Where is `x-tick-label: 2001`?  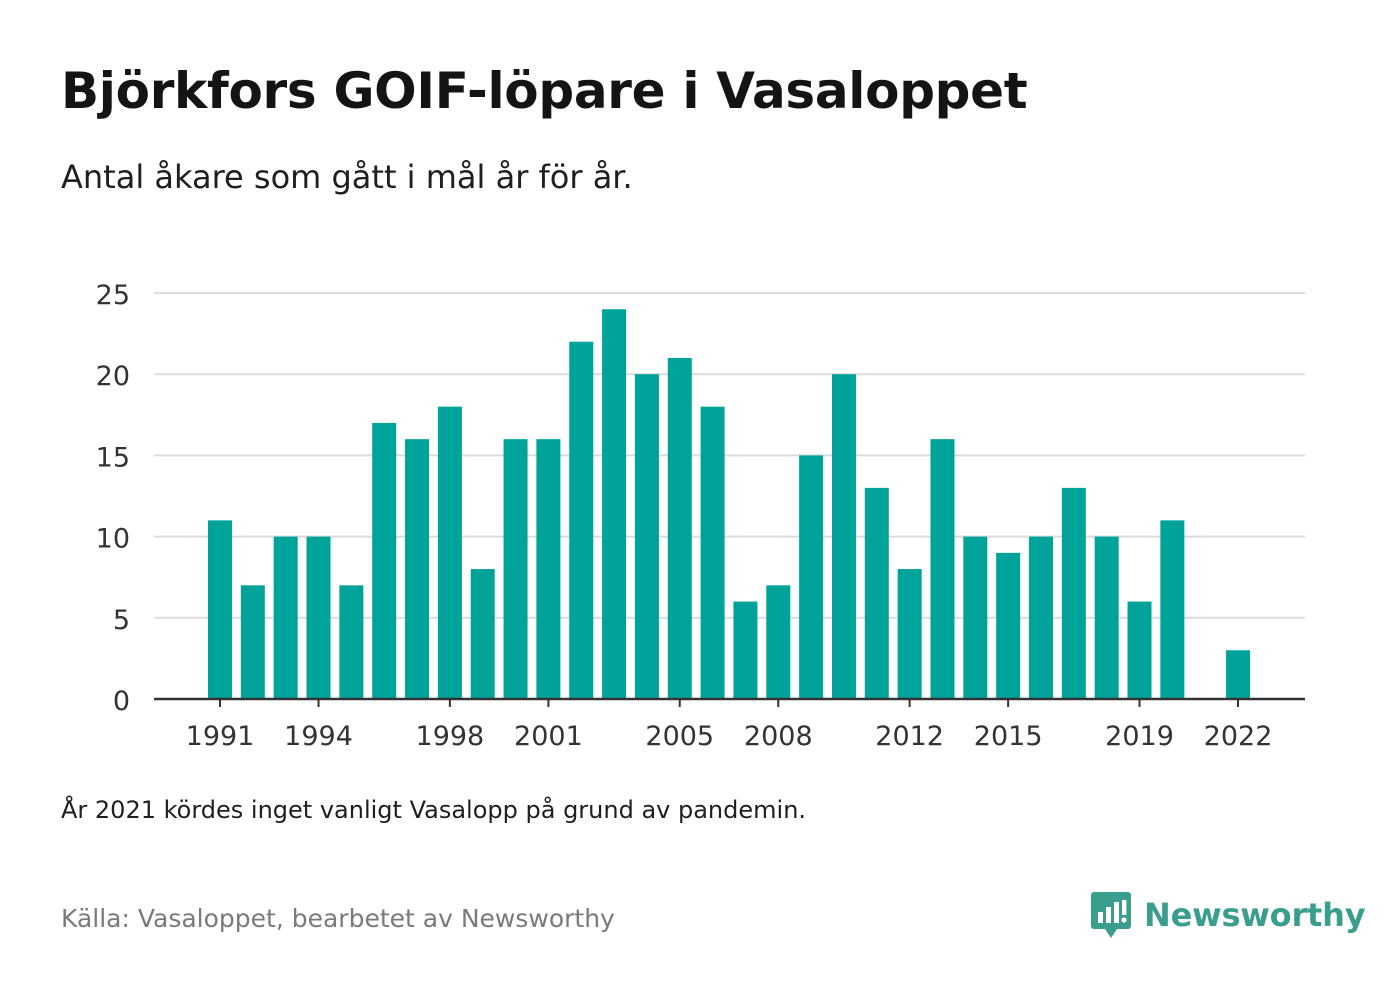
x-tick-label: 2001 is located at coordinates (548, 736).